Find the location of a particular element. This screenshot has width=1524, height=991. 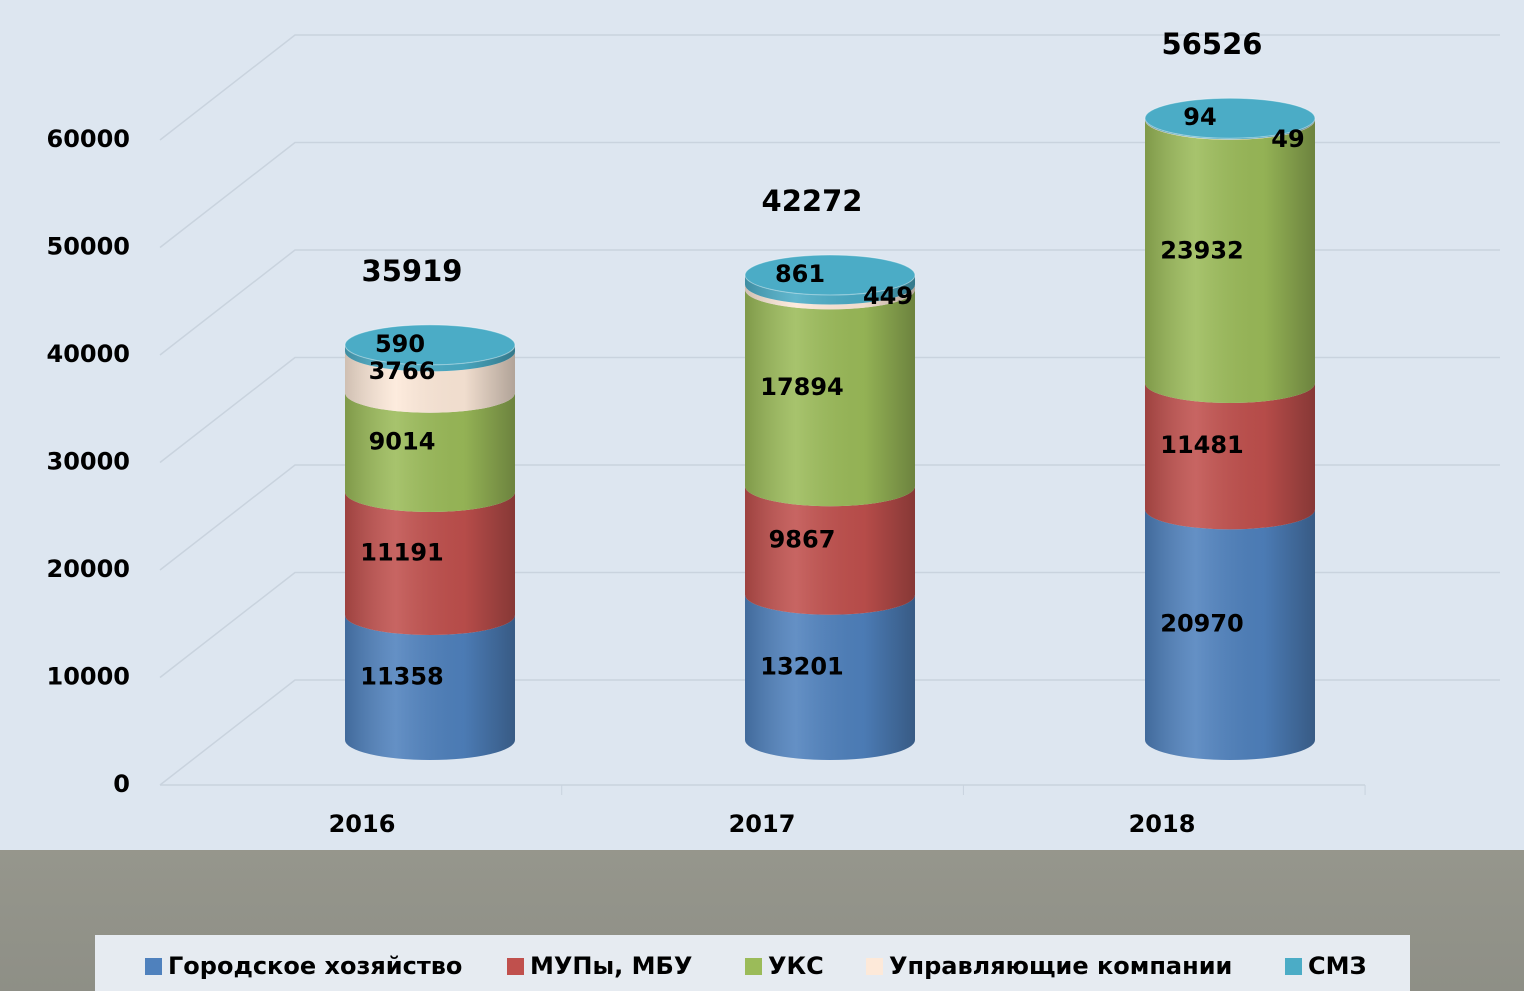

legend-label: СМЗ is located at coordinates (1337, 966).